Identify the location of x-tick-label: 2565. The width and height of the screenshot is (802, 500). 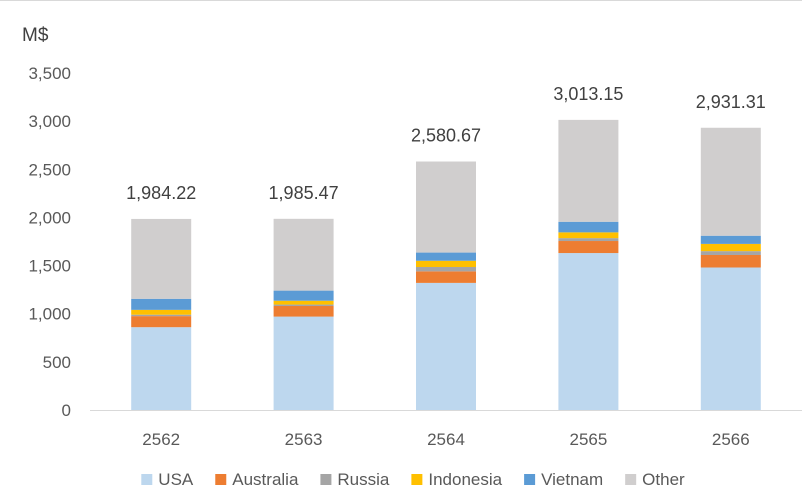
(588, 439).